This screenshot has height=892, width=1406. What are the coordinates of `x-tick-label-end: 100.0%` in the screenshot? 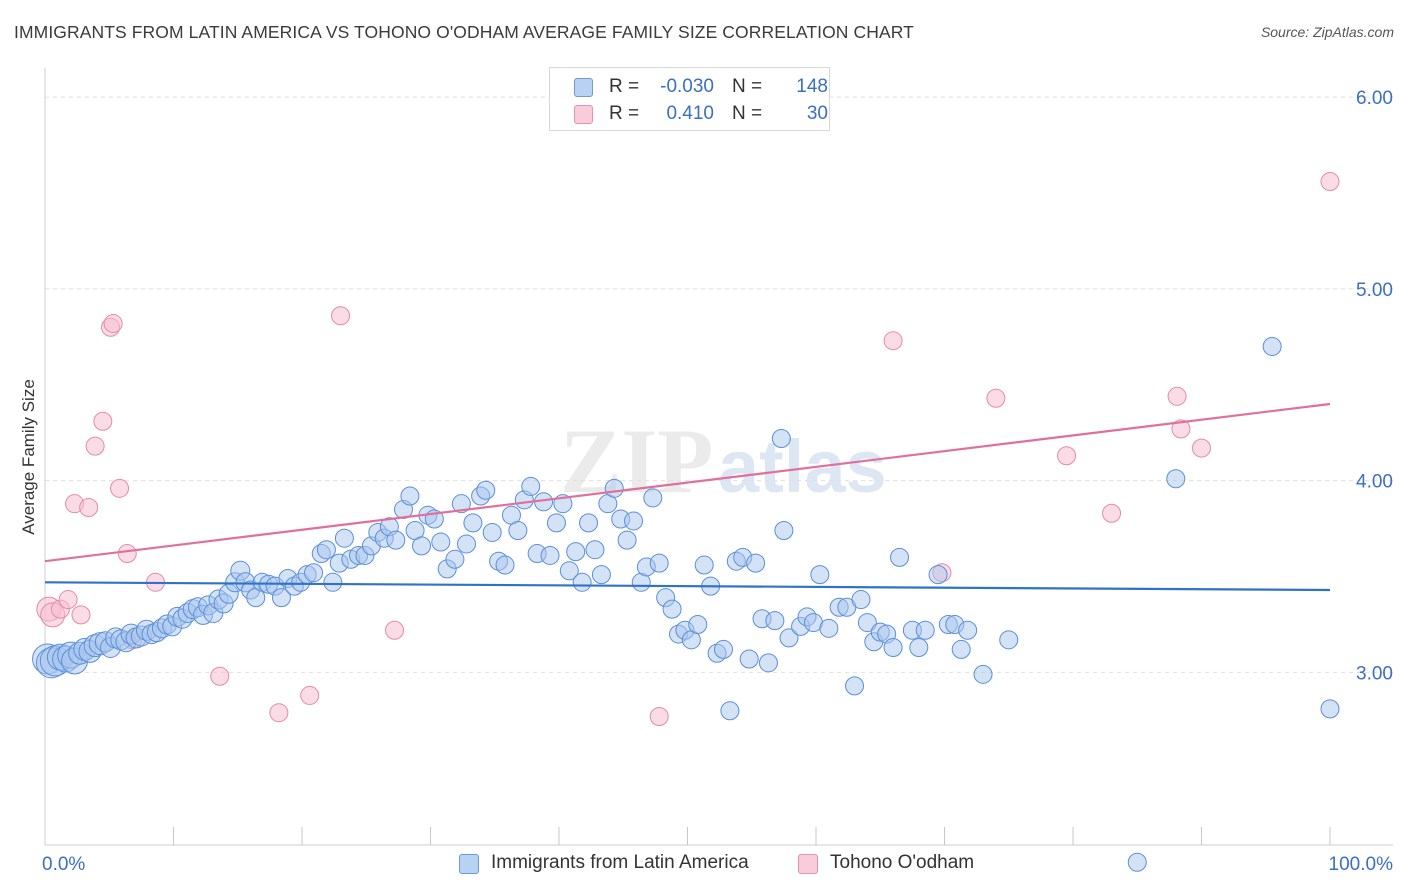 It's located at (1361, 864).